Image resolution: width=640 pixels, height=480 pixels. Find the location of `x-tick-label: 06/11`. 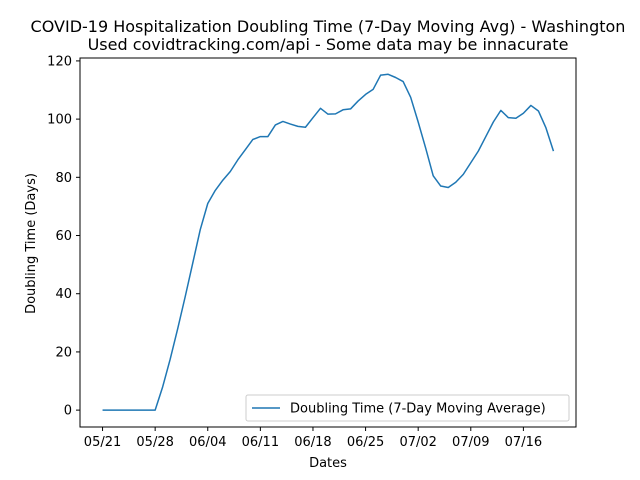

x-tick-label: 06/11 is located at coordinates (260, 442).